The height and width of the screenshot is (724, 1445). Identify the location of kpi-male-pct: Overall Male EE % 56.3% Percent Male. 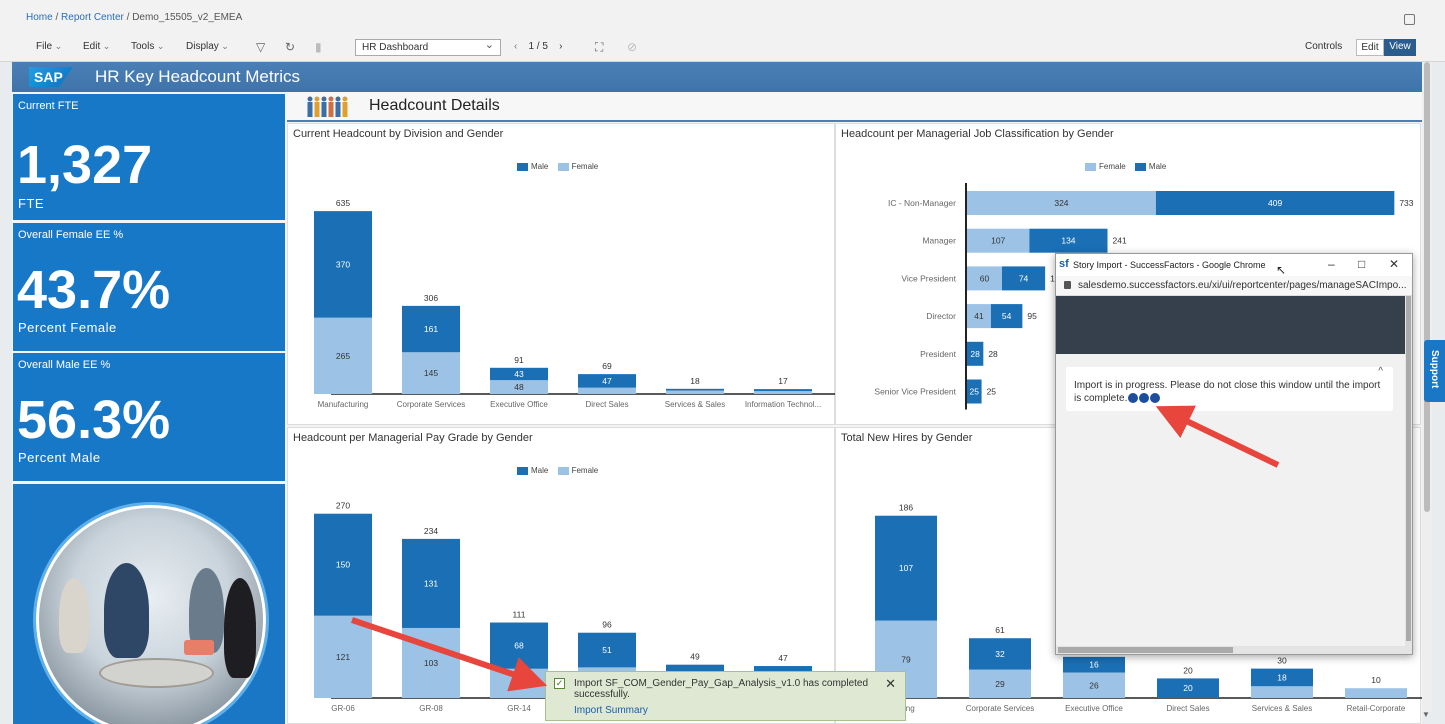
(149, 417).